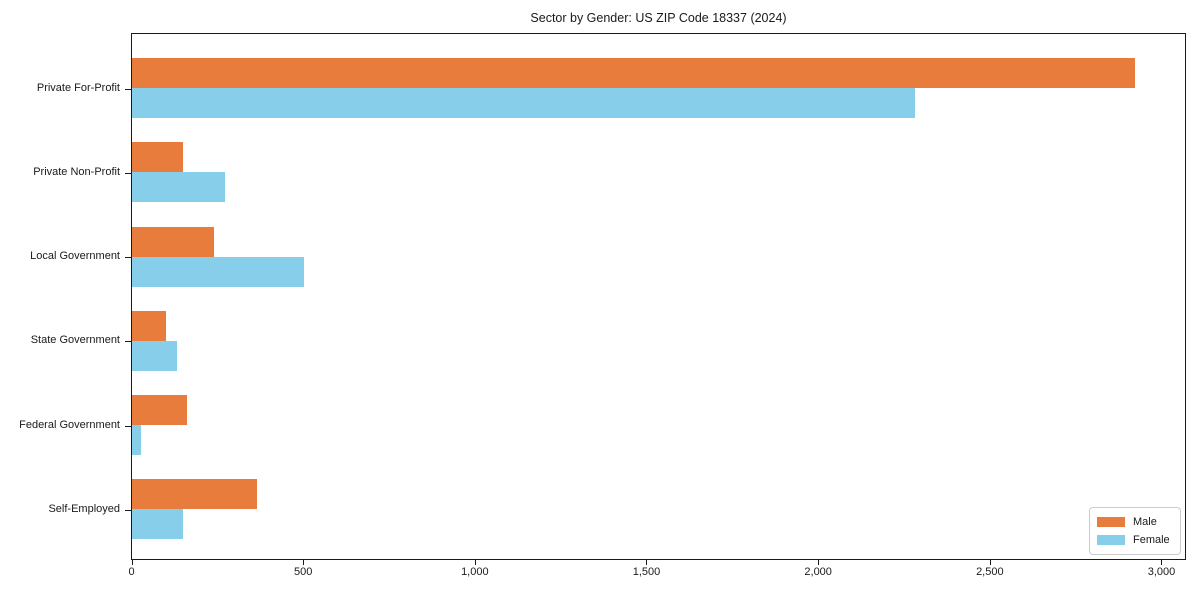 This screenshot has width=1200, height=600. I want to click on legend-label-female: Female, so click(1151, 540).